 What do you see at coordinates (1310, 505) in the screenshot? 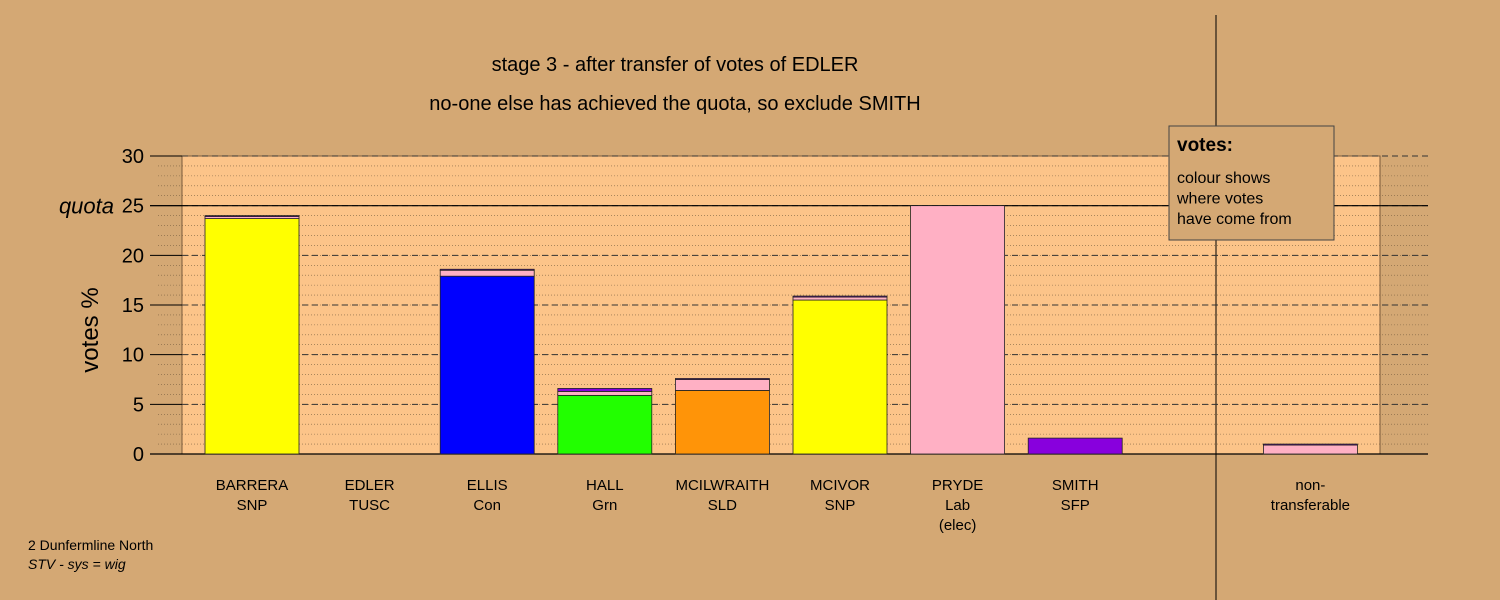
I see `x-tick-label-line: transferable` at bounding box center [1310, 505].